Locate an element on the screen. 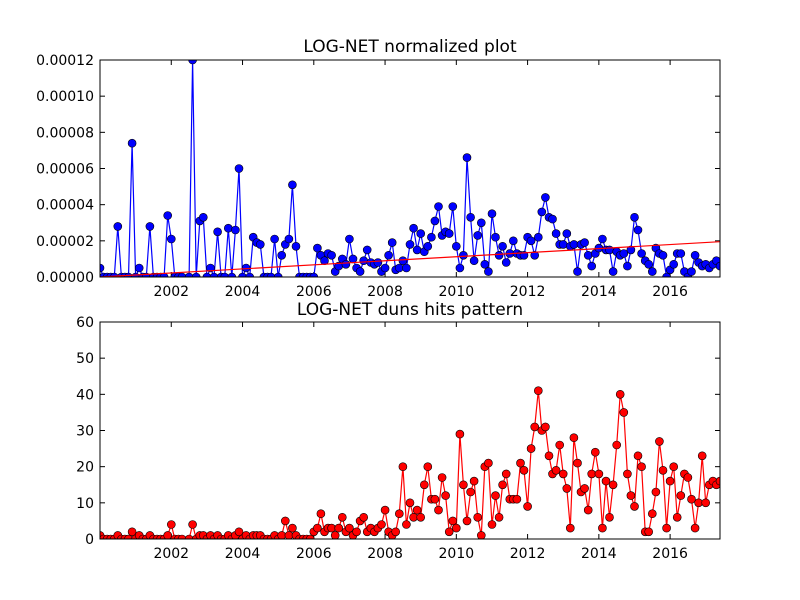  x-tick-label: 2008 is located at coordinates (385, 292).